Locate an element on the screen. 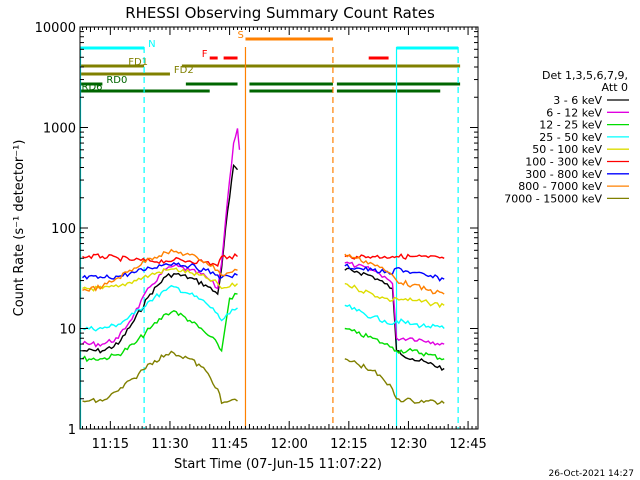 The image size is (640, 480). x-tick-label: 12:15 is located at coordinates (348, 444).